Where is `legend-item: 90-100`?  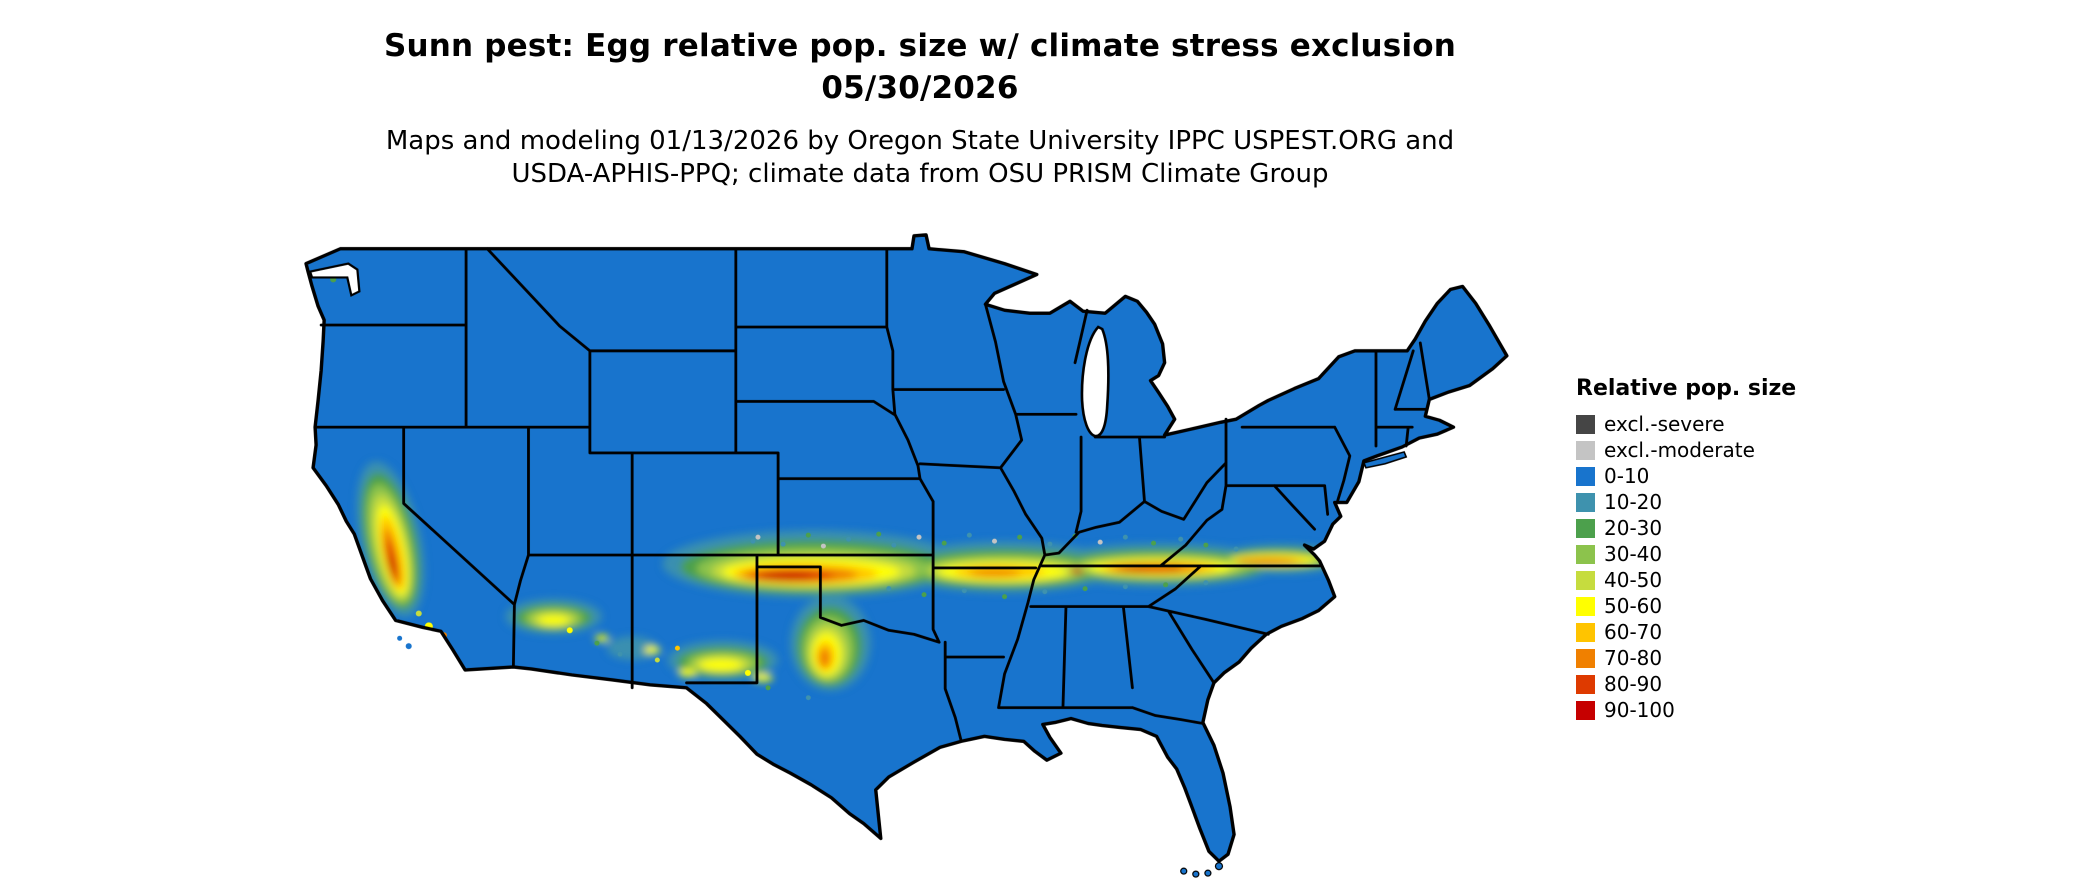 legend-item: 90-100 is located at coordinates (1686, 710).